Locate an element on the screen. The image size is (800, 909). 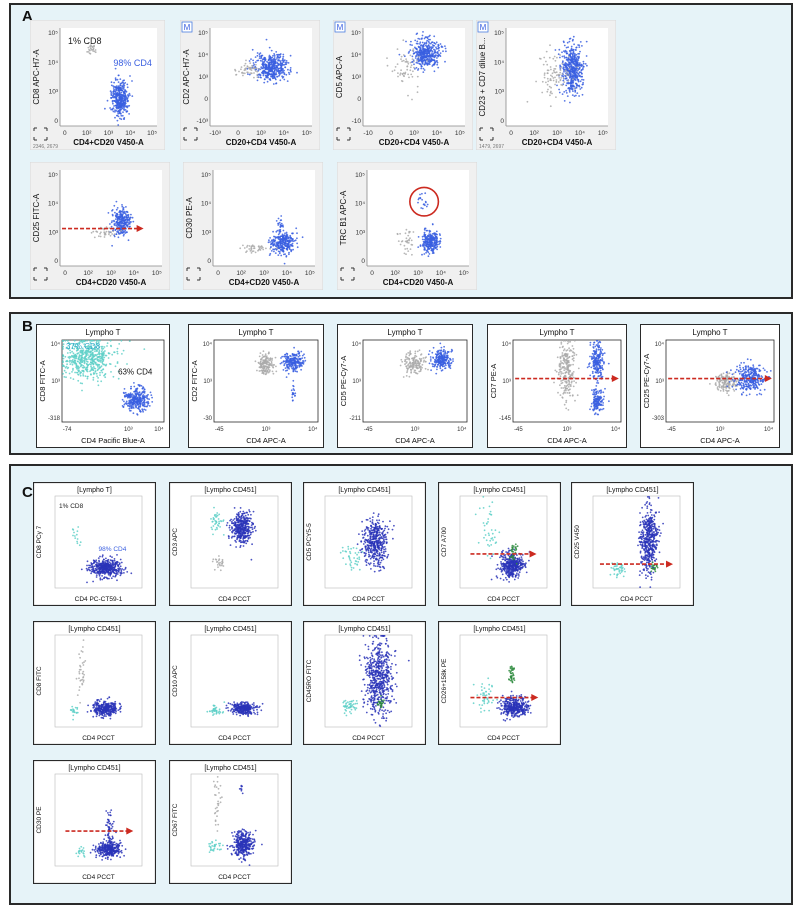
scatter-plot-18: [Lympho CD451] CD4 PCCT CD8 FITC is located at coordinates (94, 683).